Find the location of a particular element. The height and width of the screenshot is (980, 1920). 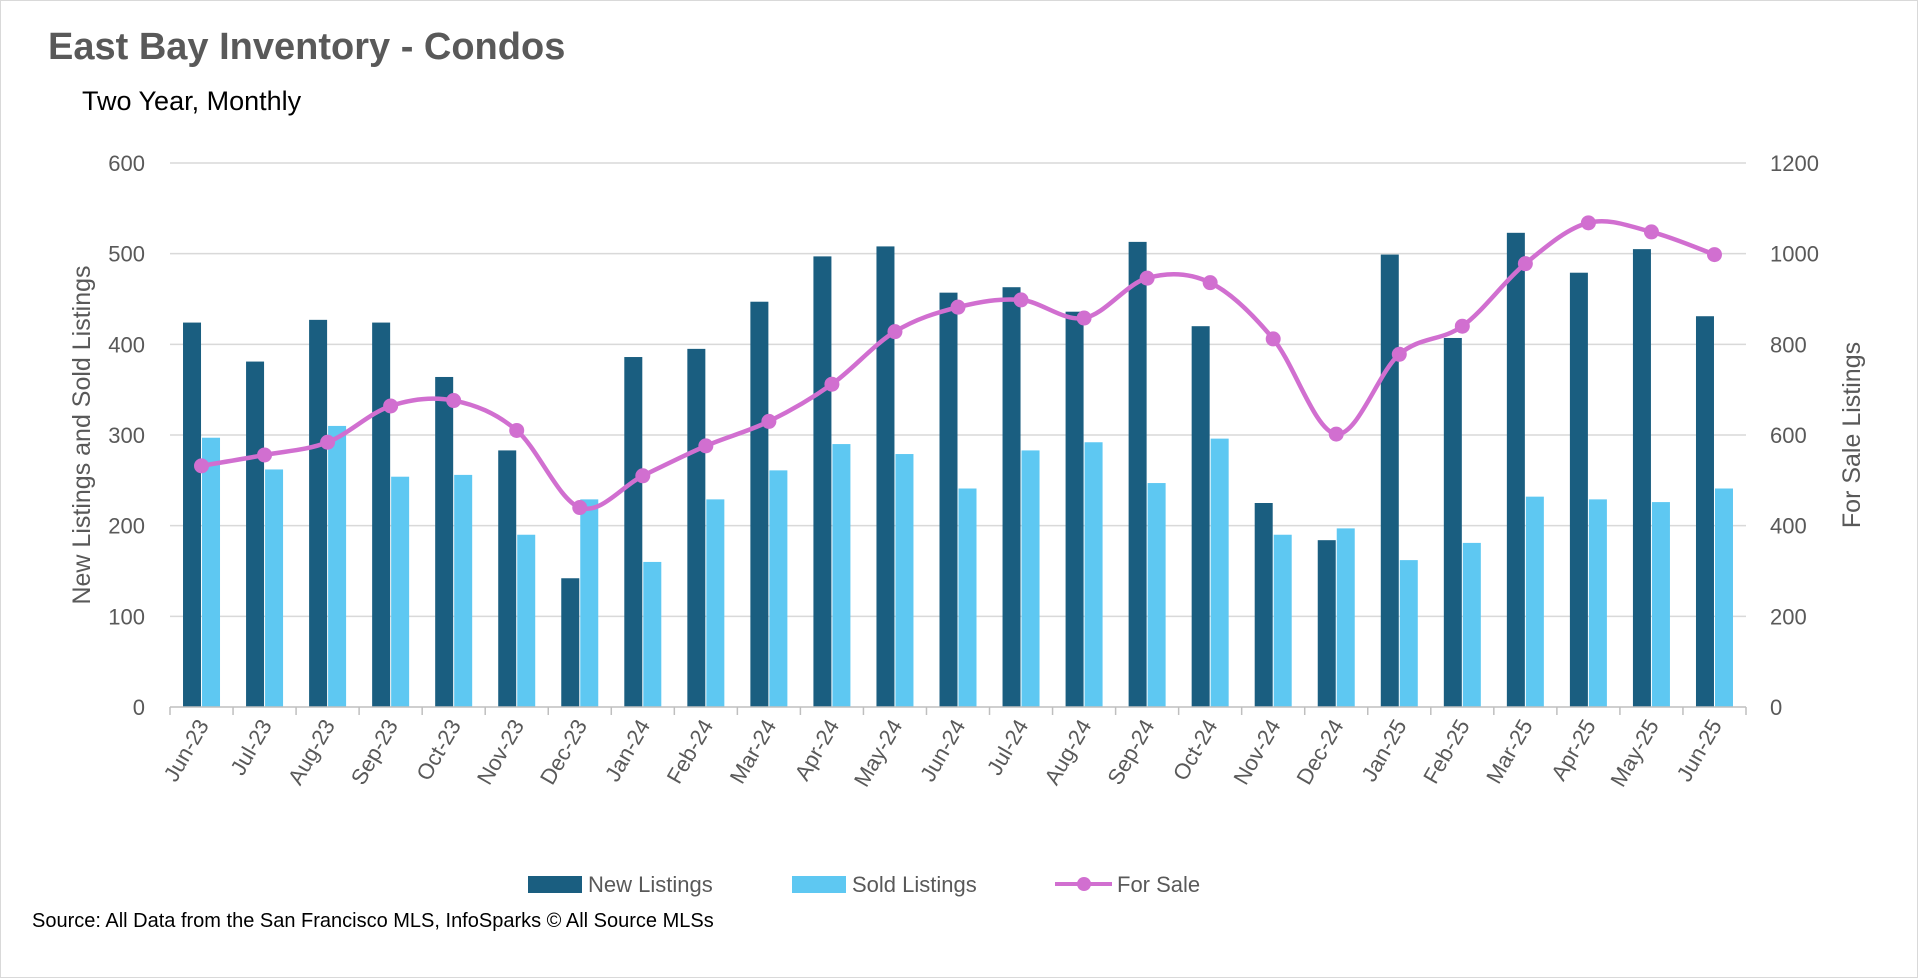

left-tick-label: 300 is located at coordinates (126, 435).